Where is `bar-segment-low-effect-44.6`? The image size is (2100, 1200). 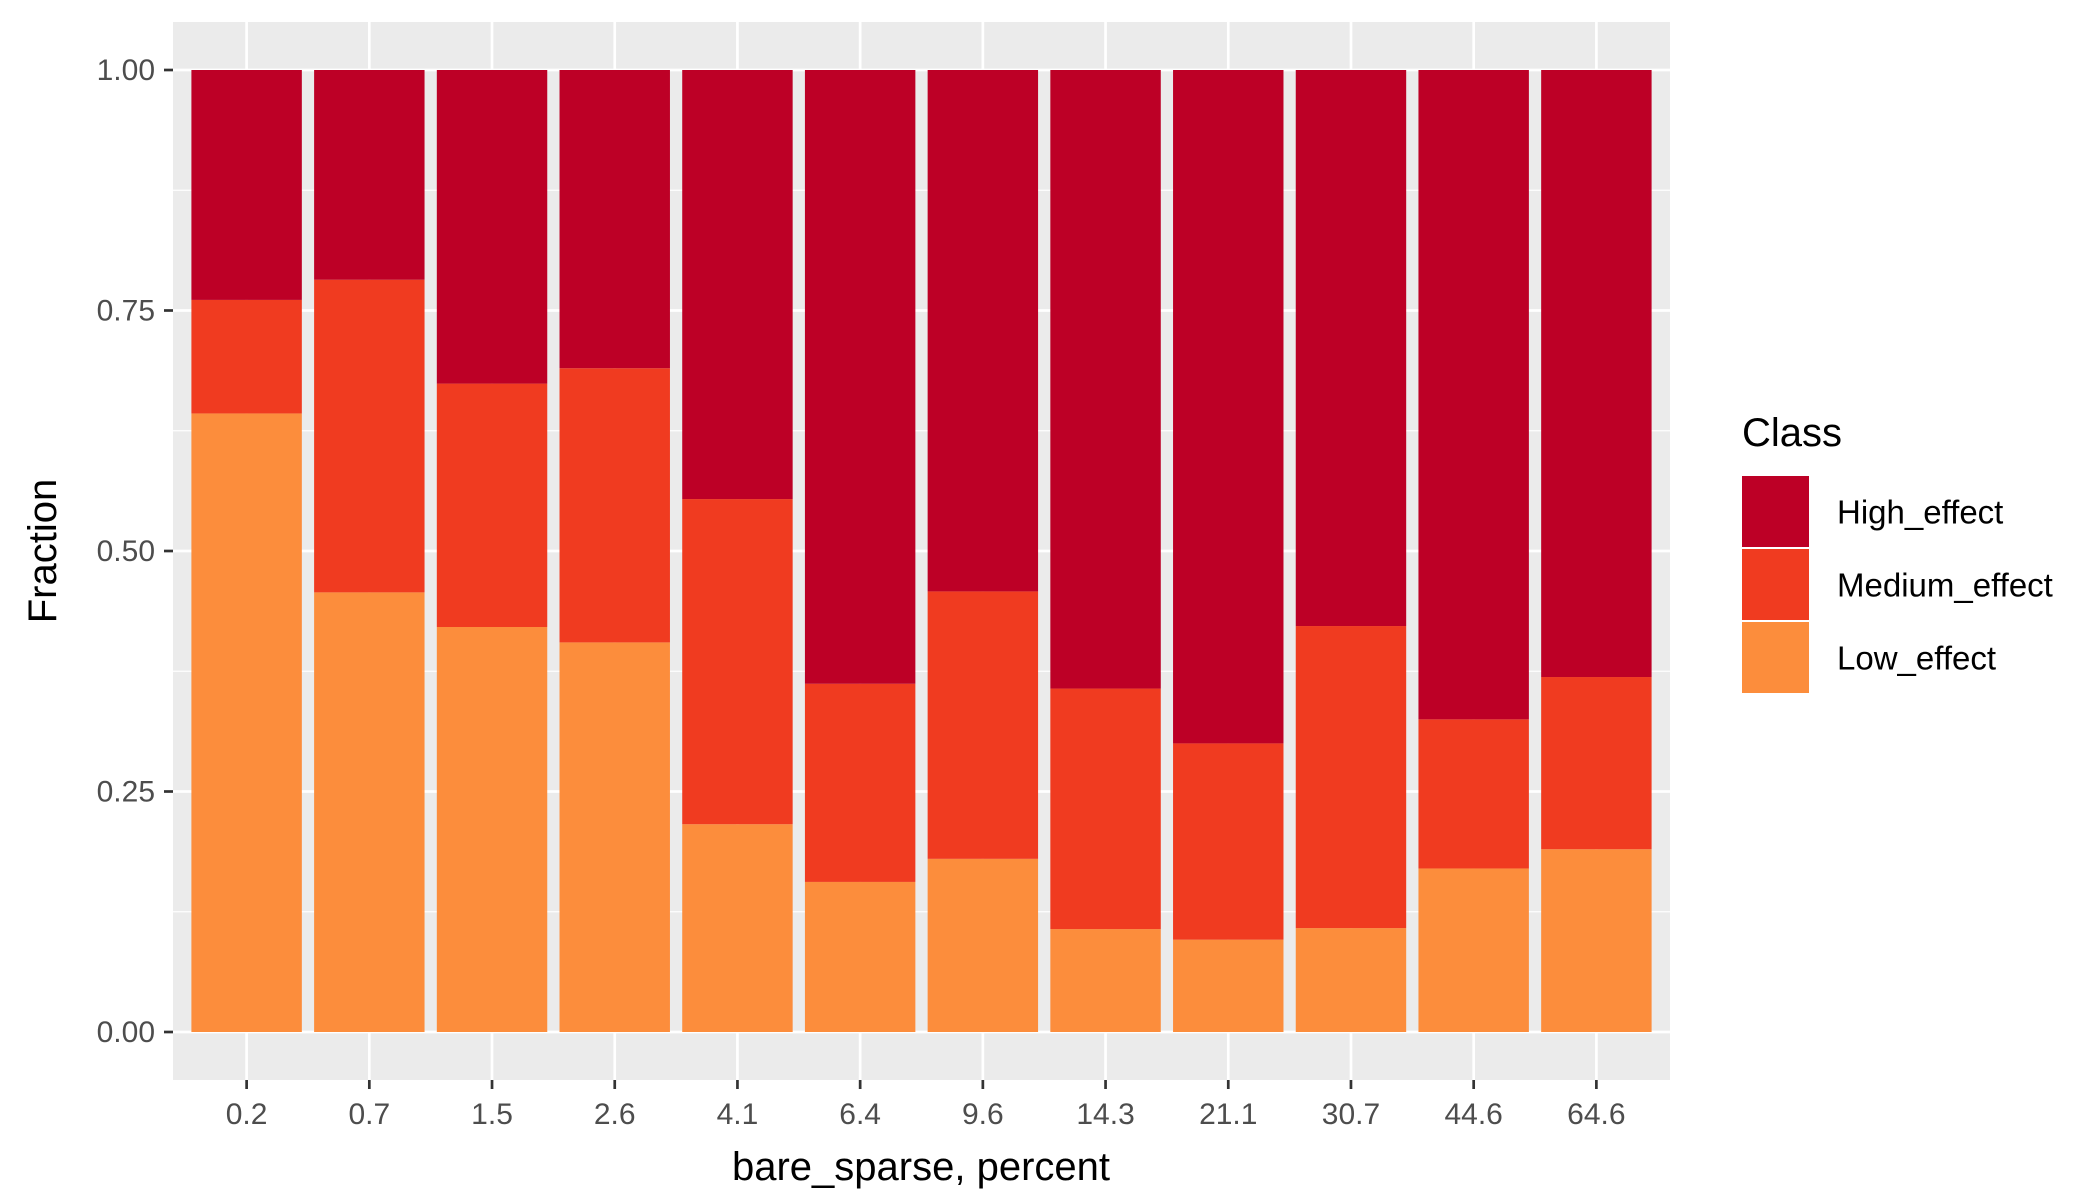 bar-segment-low-effect-44.6 is located at coordinates (1473, 950).